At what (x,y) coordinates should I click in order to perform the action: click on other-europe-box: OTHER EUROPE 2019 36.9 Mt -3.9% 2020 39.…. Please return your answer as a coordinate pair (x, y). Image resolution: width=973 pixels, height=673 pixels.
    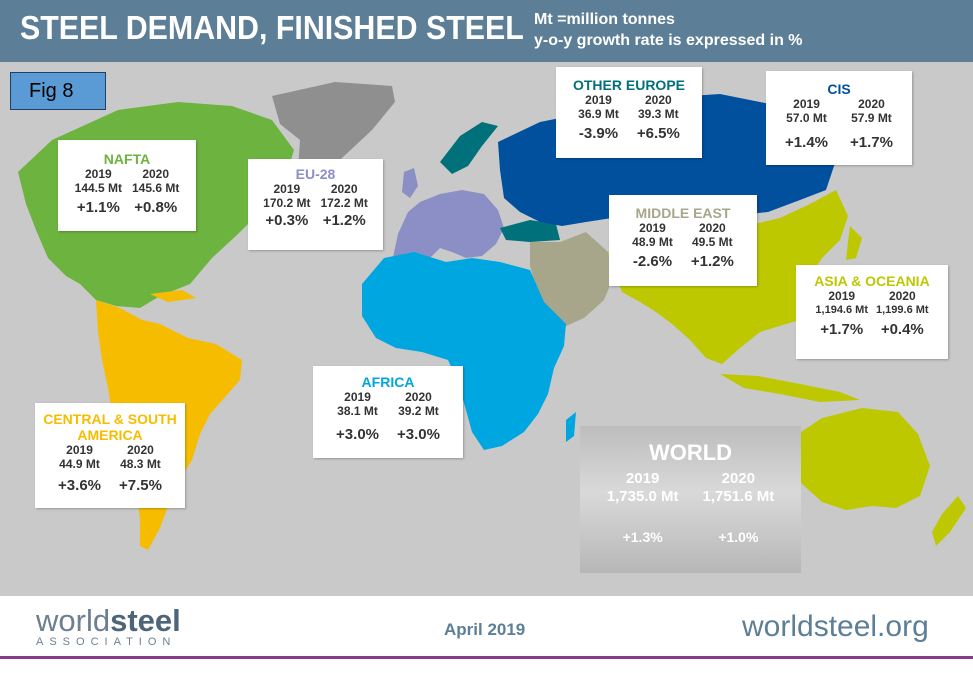
    Looking at the image, I should click on (629, 112).